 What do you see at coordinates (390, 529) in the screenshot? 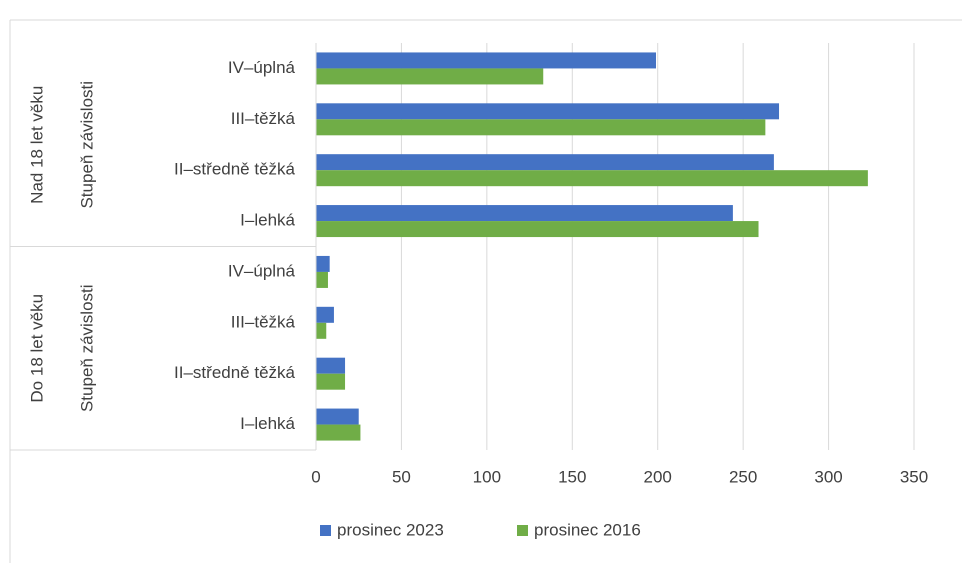
I see `legend-label: prosinec 2023` at bounding box center [390, 529].